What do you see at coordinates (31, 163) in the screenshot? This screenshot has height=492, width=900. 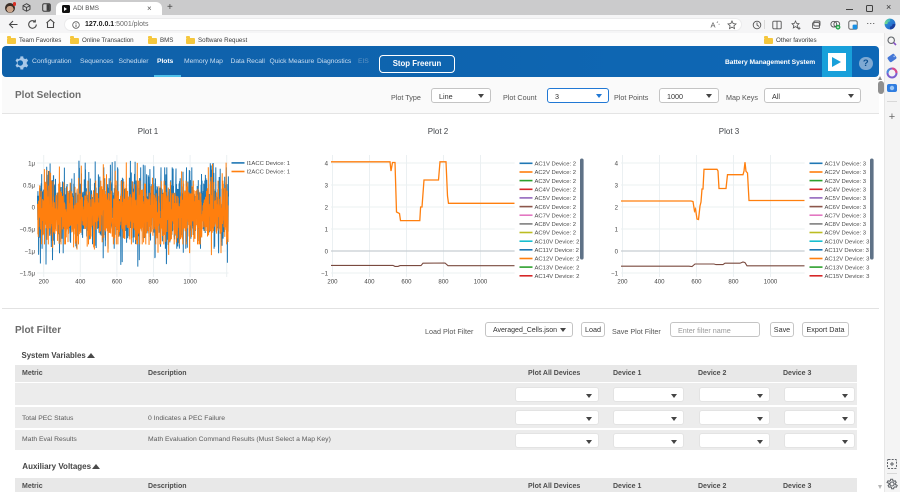 I see `svg-text: 1μ` at bounding box center [31, 163].